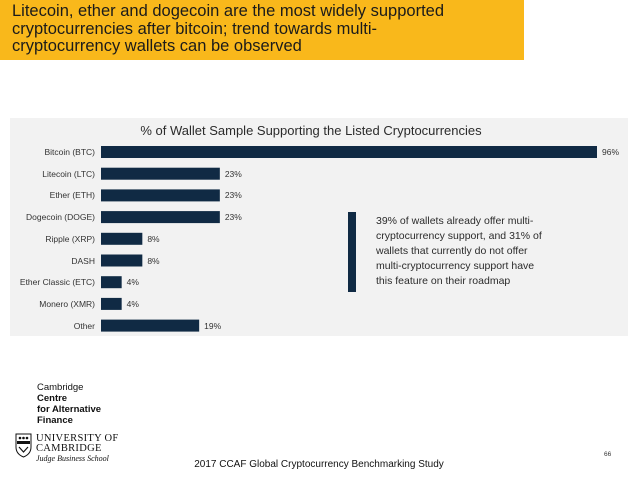 This screenshot has height=479, width=638. I want to click on callout-line: 39% of wallets already offer multi-, so click(455, 221).